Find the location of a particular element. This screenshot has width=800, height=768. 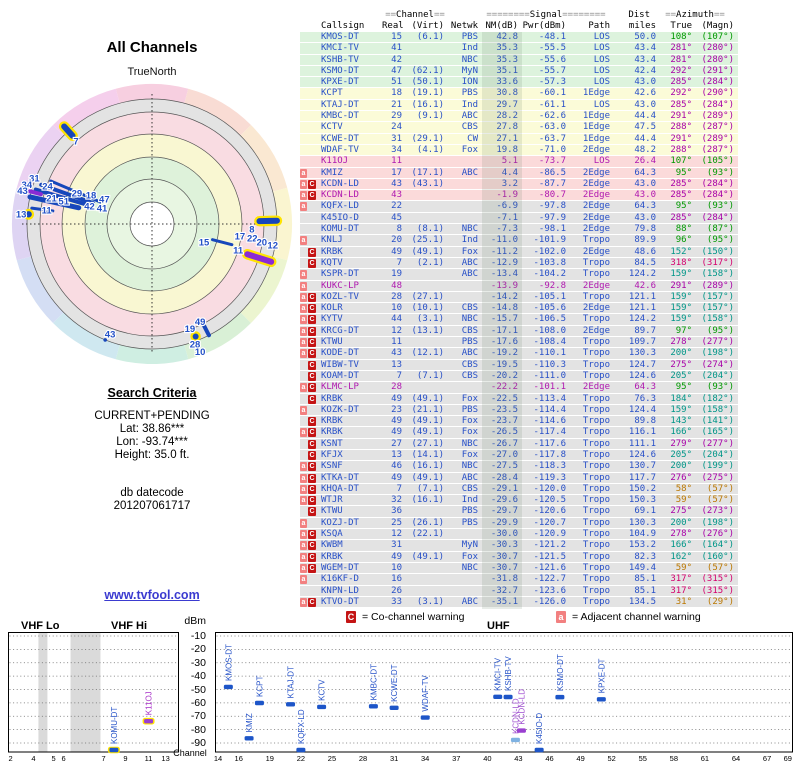

x-tick-label: 2 is located at coordinates (10, 758).